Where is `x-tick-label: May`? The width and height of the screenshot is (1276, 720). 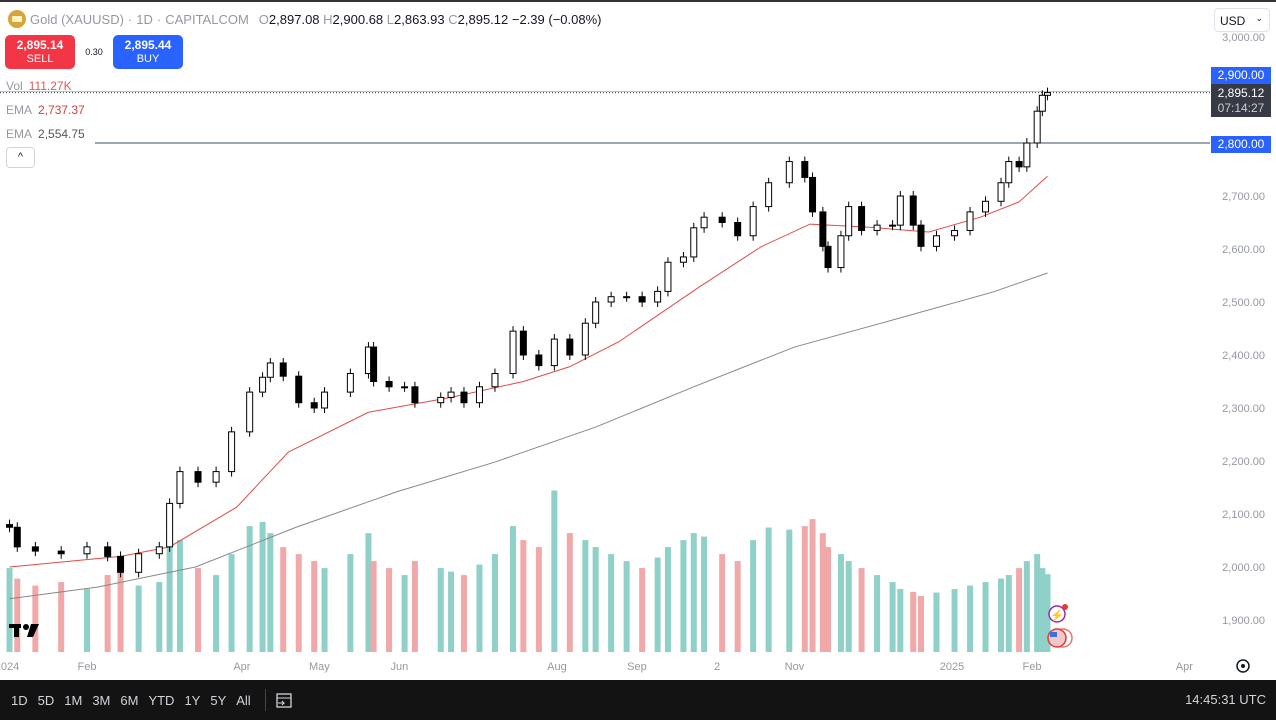 x-tick-label: May is located at coordinates (319, 667).